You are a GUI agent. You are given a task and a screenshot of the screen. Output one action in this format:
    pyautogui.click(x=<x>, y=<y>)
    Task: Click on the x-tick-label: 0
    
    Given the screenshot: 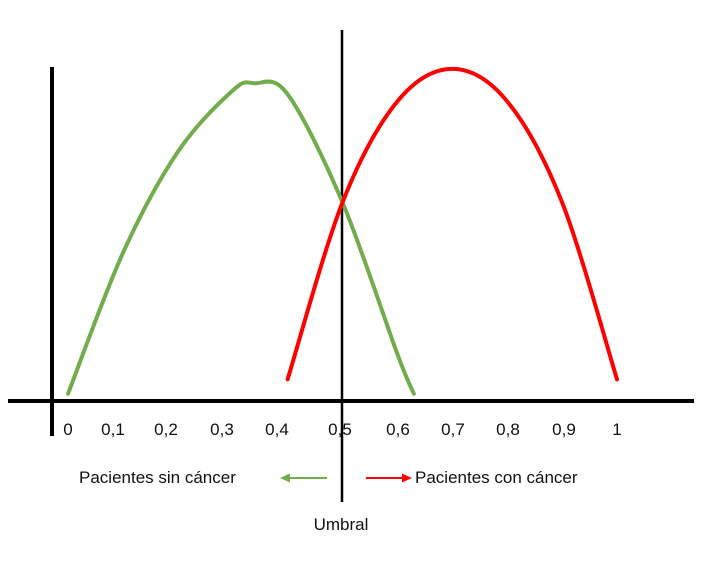 What is the action you would take?
    pyautogui.click(x=67, y=429)
    